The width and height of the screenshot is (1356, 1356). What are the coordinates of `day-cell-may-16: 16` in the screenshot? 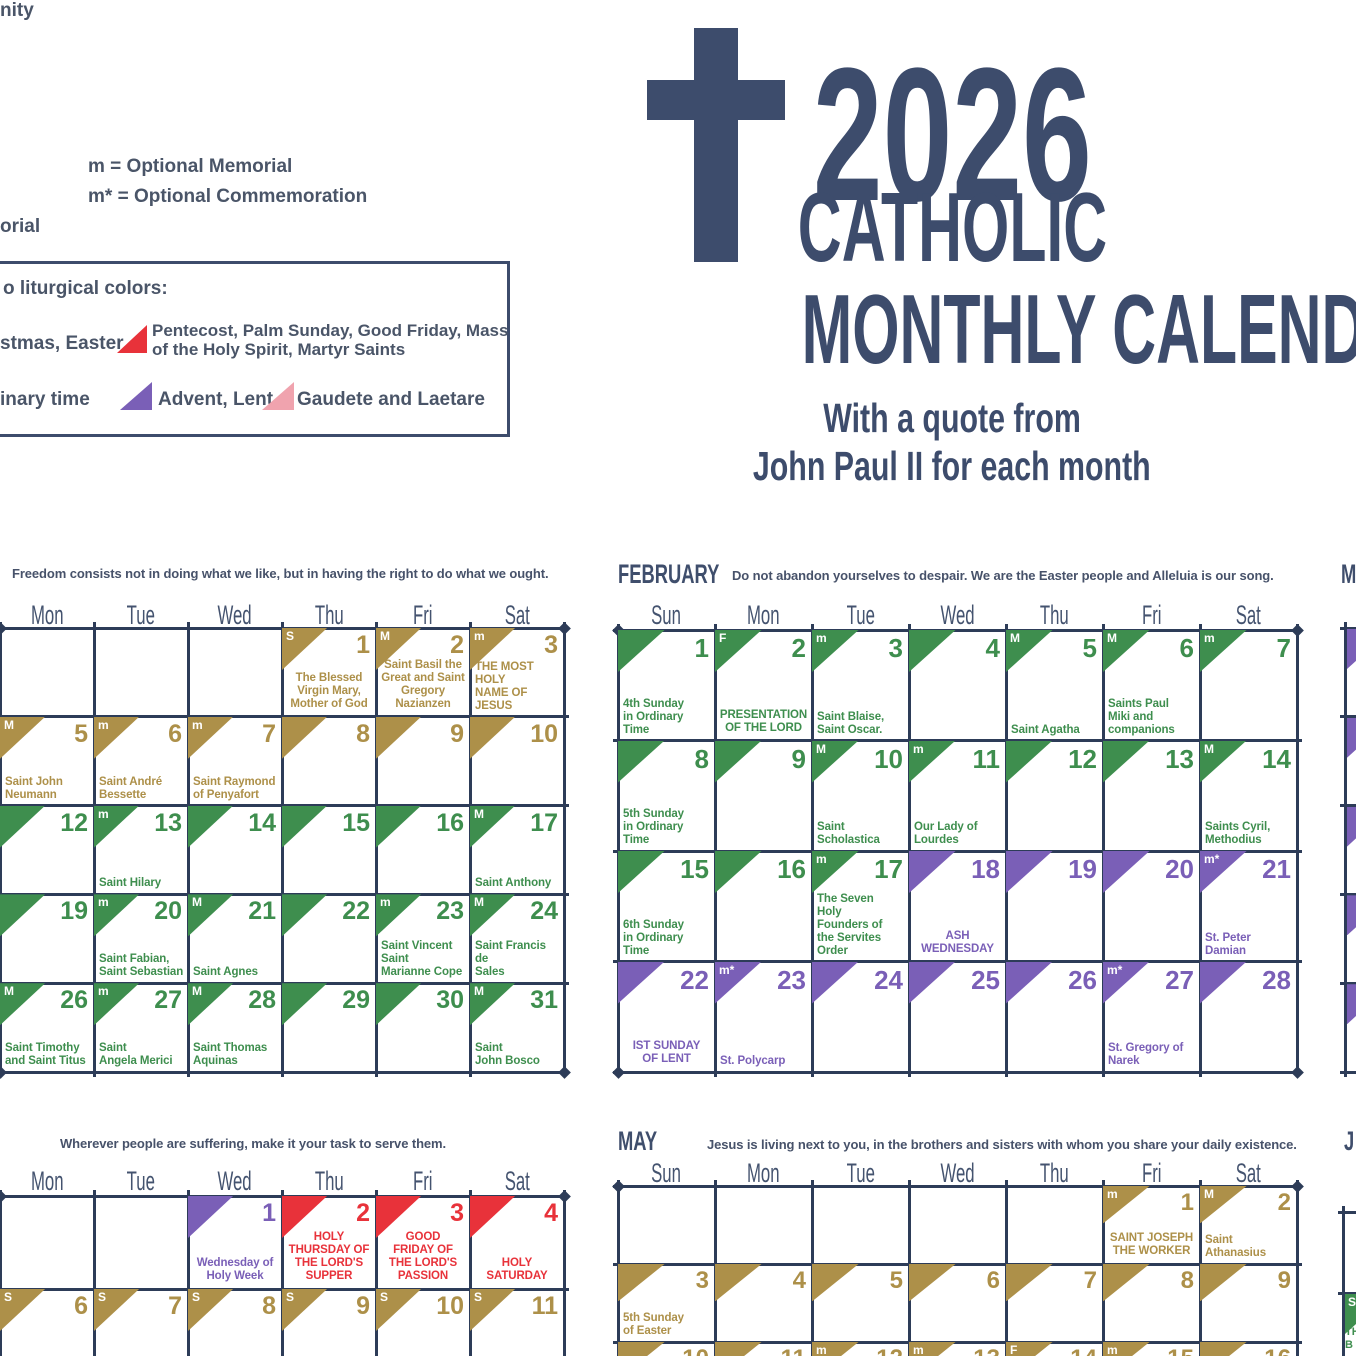 It's located at (1248, 1349).